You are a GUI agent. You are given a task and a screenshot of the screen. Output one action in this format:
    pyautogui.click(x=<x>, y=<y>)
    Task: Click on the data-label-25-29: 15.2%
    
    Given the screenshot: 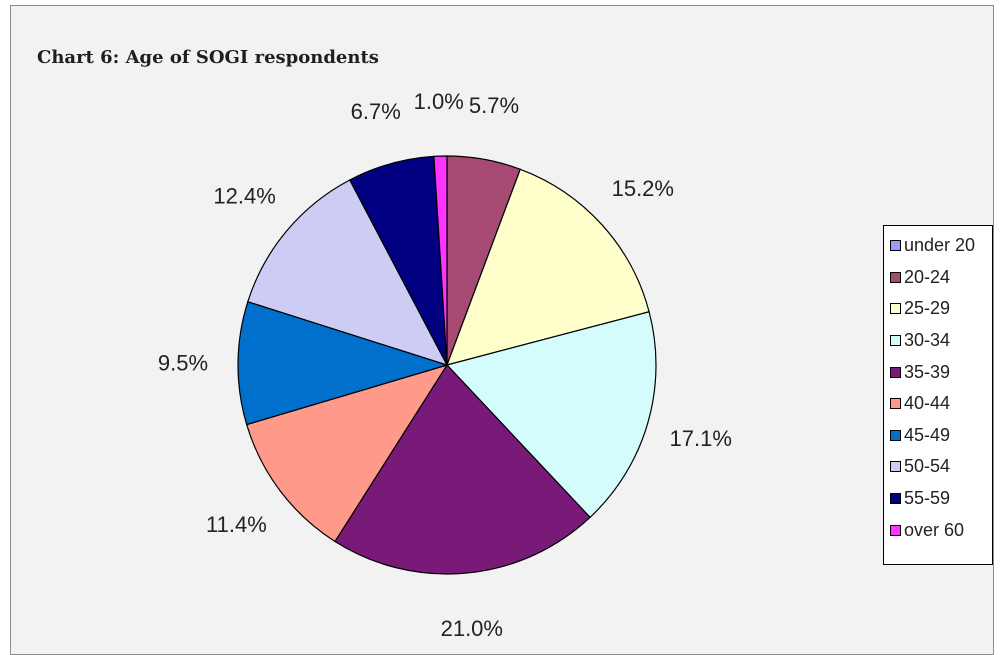 What is the action you would take?
    pyautogui.click(x=643, y=188)
    